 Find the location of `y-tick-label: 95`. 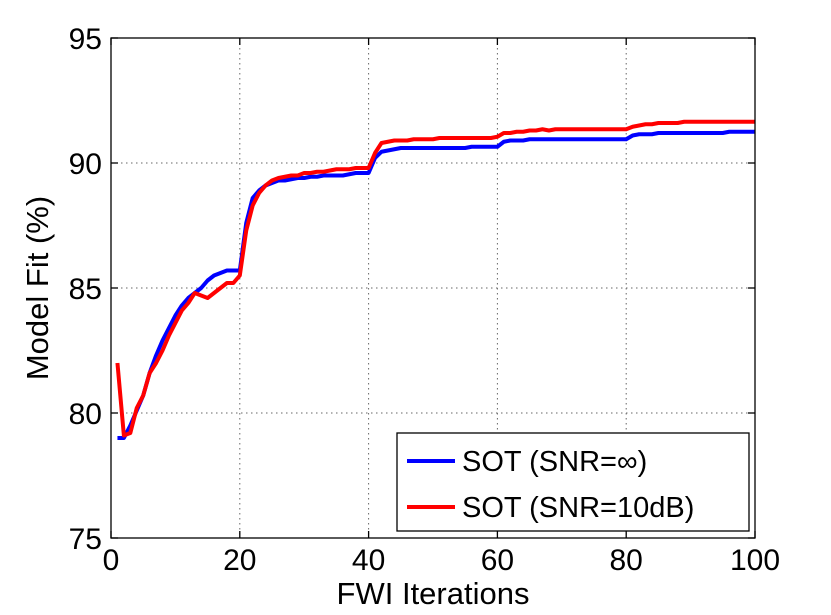

y-tick-label: 95 is located at coordinates (85, 39).